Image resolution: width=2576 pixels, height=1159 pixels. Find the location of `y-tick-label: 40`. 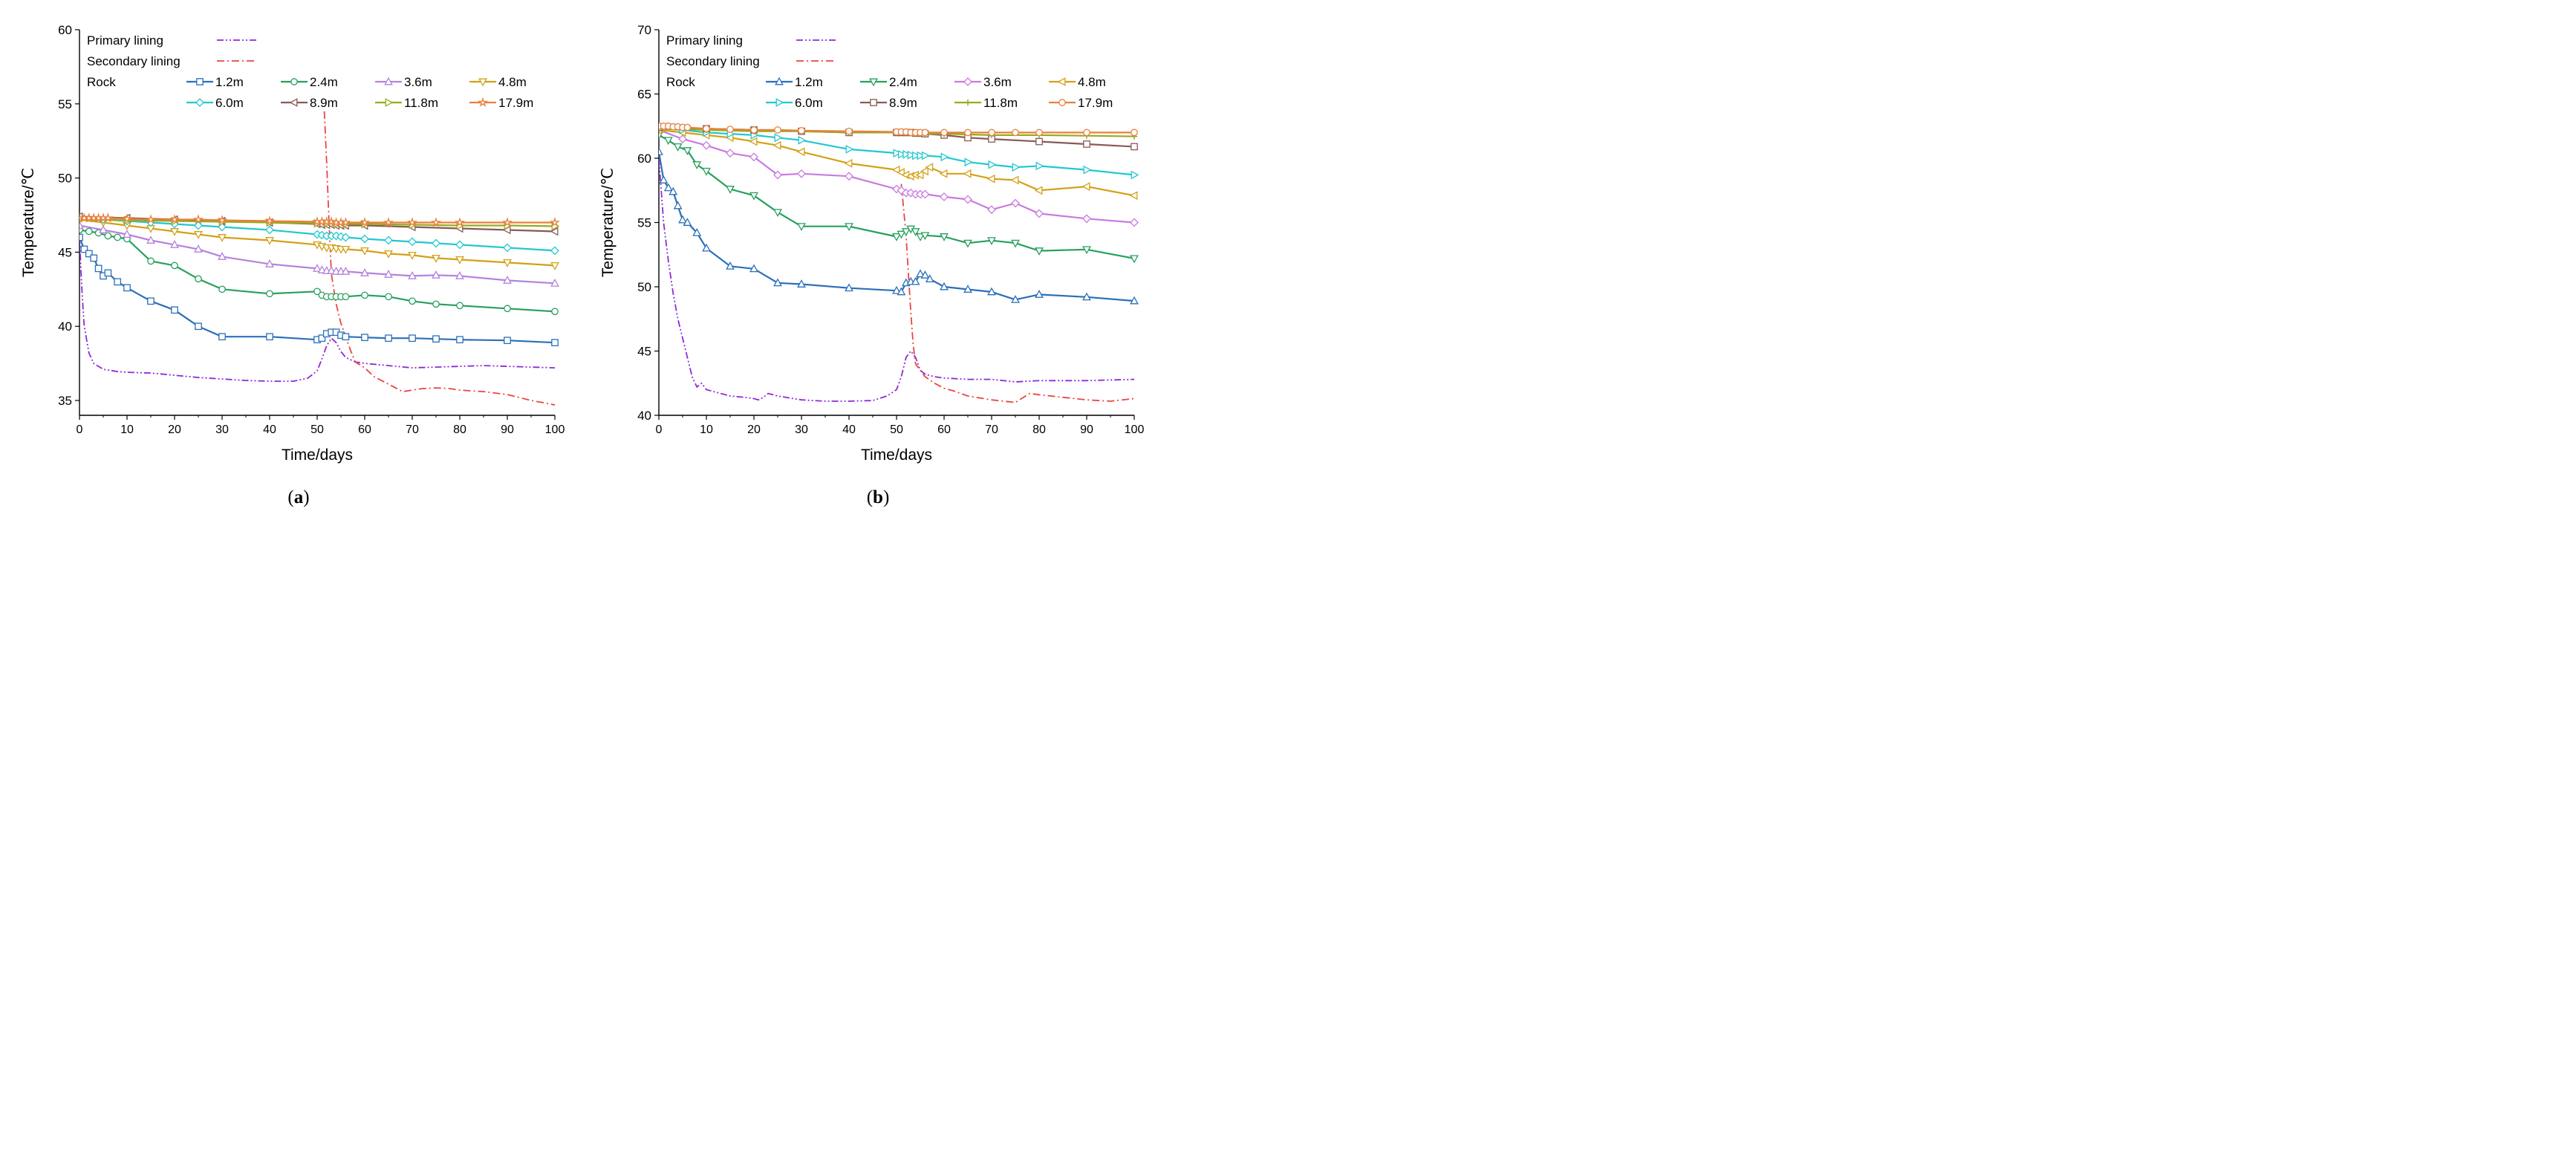

y-tick-label: 40 is located at coordinates (65, 327).